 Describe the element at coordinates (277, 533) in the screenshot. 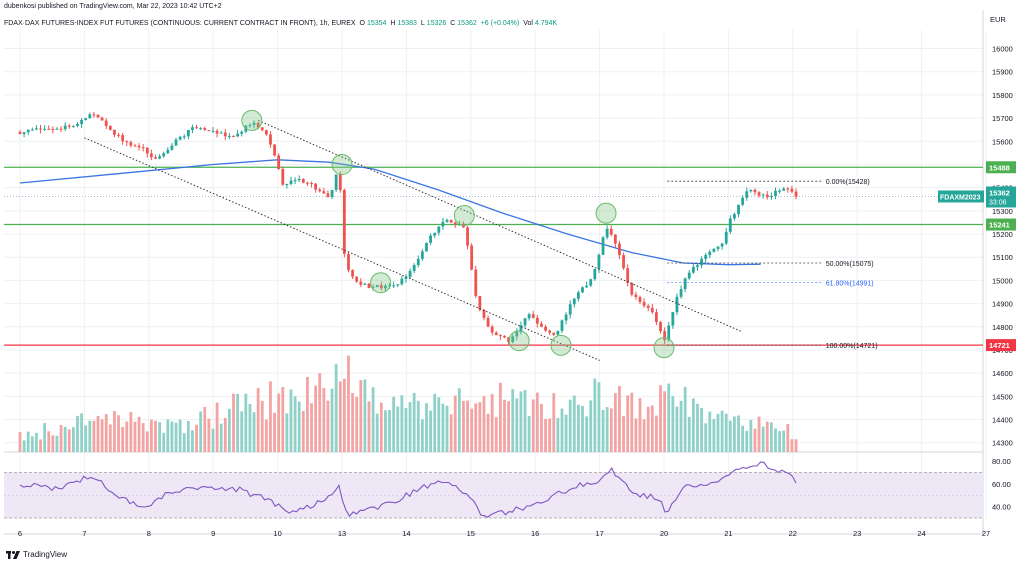

I see `time-tick-label: 10` at that location.